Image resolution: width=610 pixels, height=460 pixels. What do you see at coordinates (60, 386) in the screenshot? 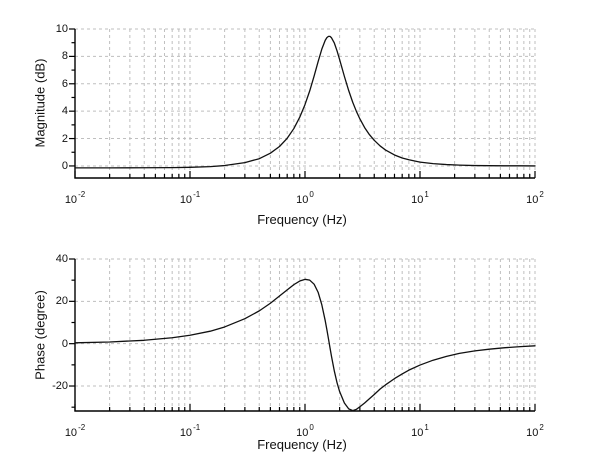
I see `phase-y-tick-label: -20` at bounding box center [60, 386].